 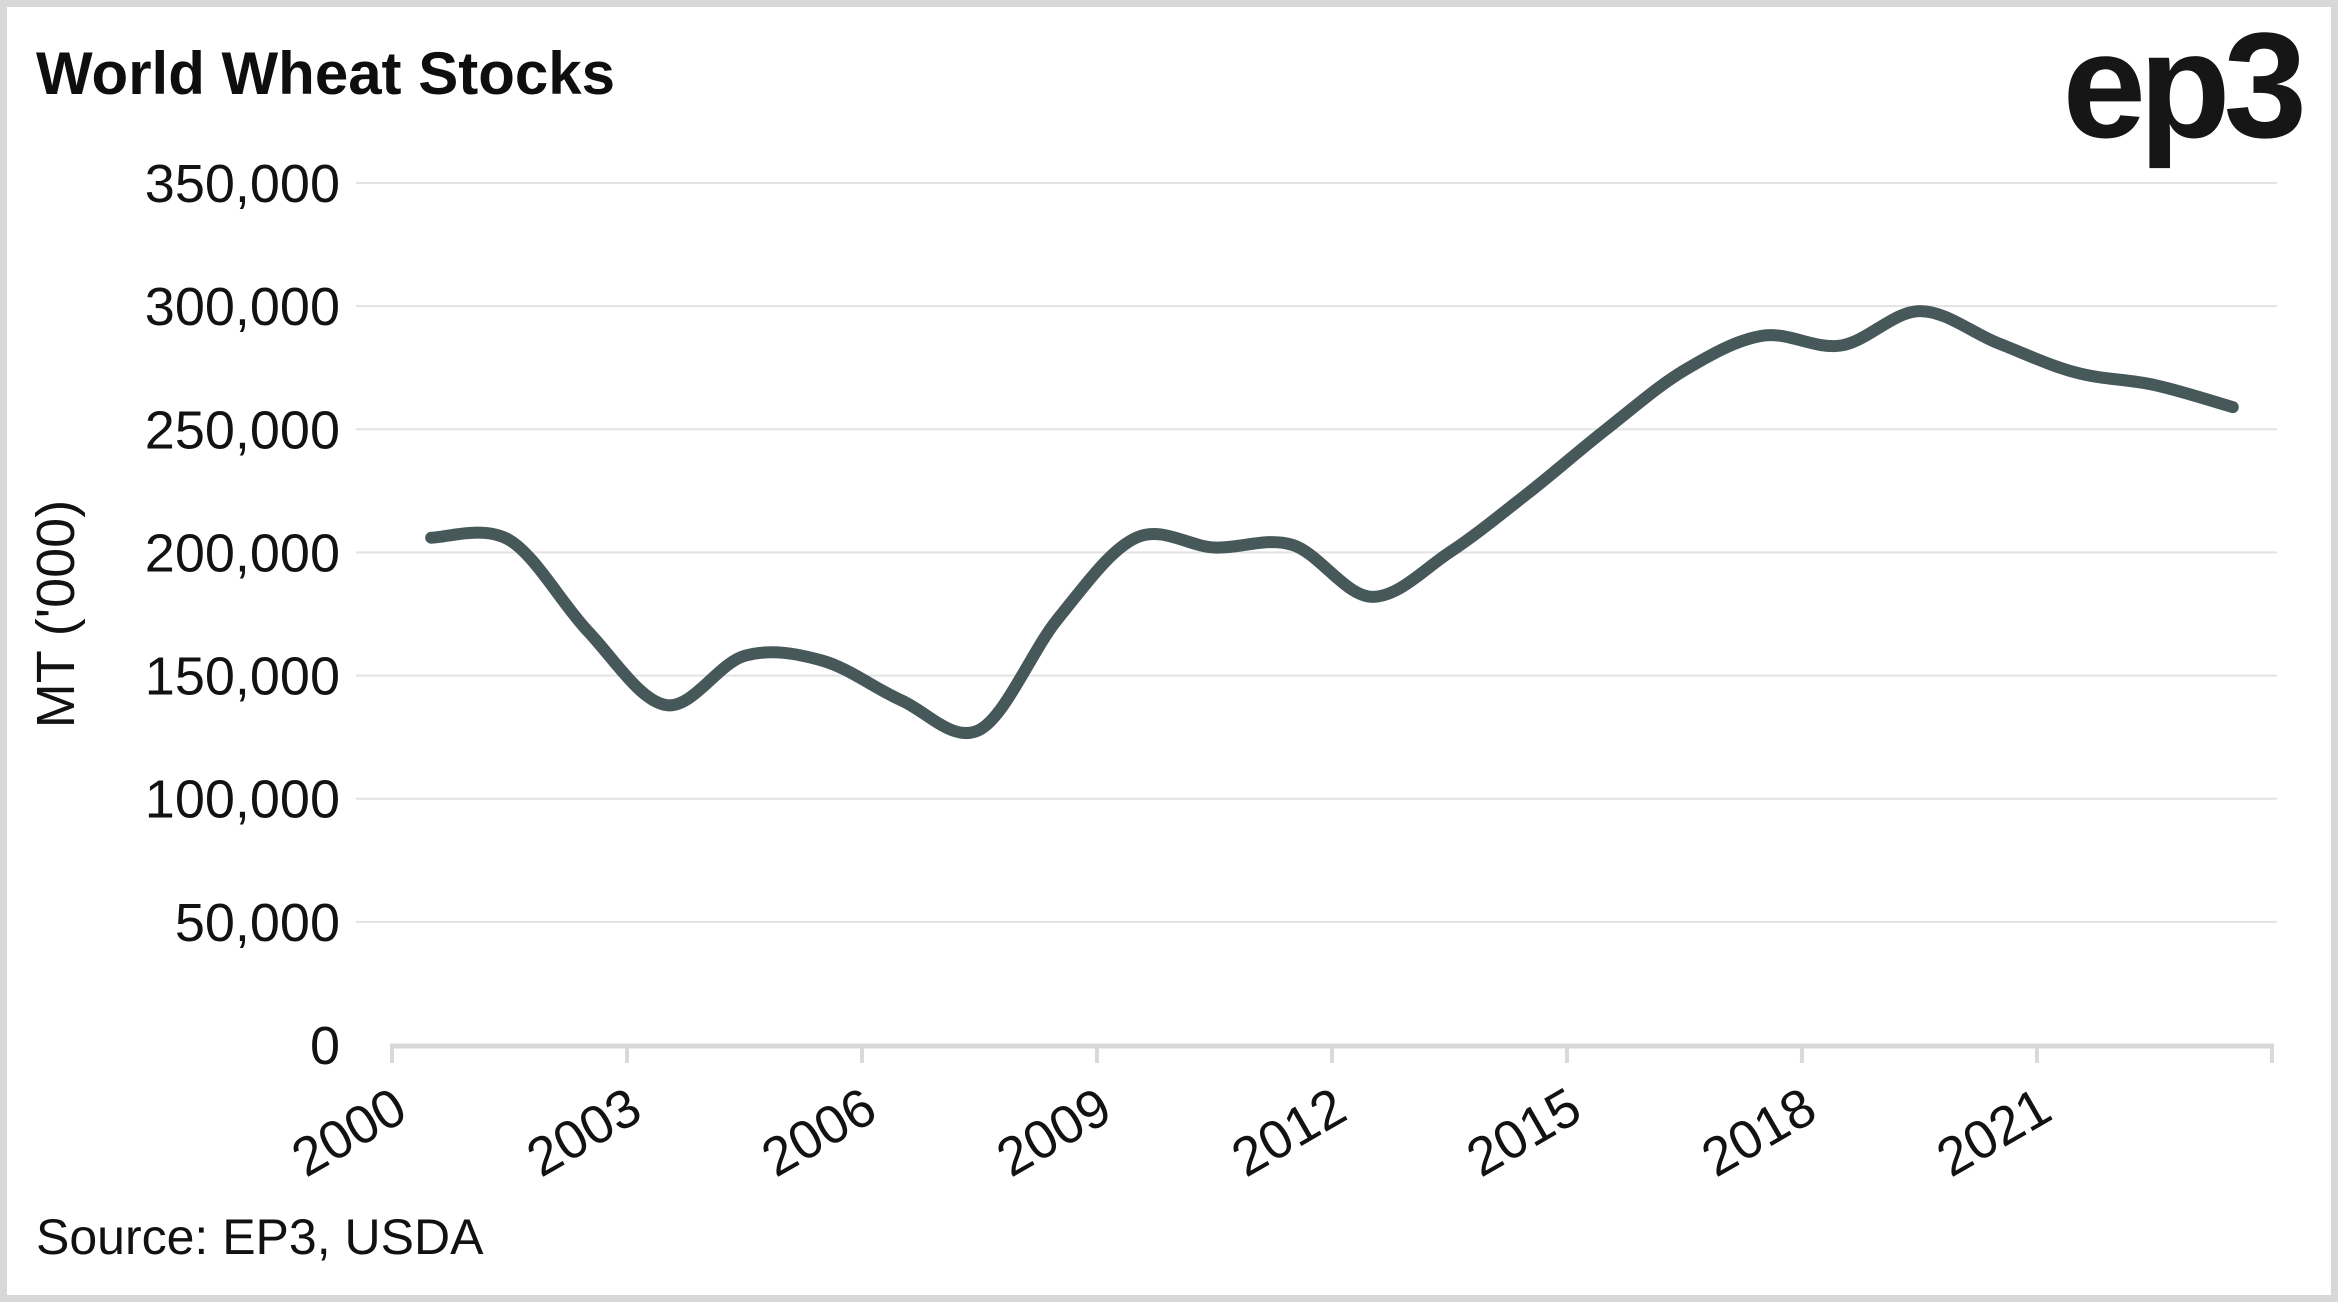 What do you see at coordinates (1289, 1132) in the screenshot?
I see `x-tick-label: 2012` at bounding box center [1289, 1132].